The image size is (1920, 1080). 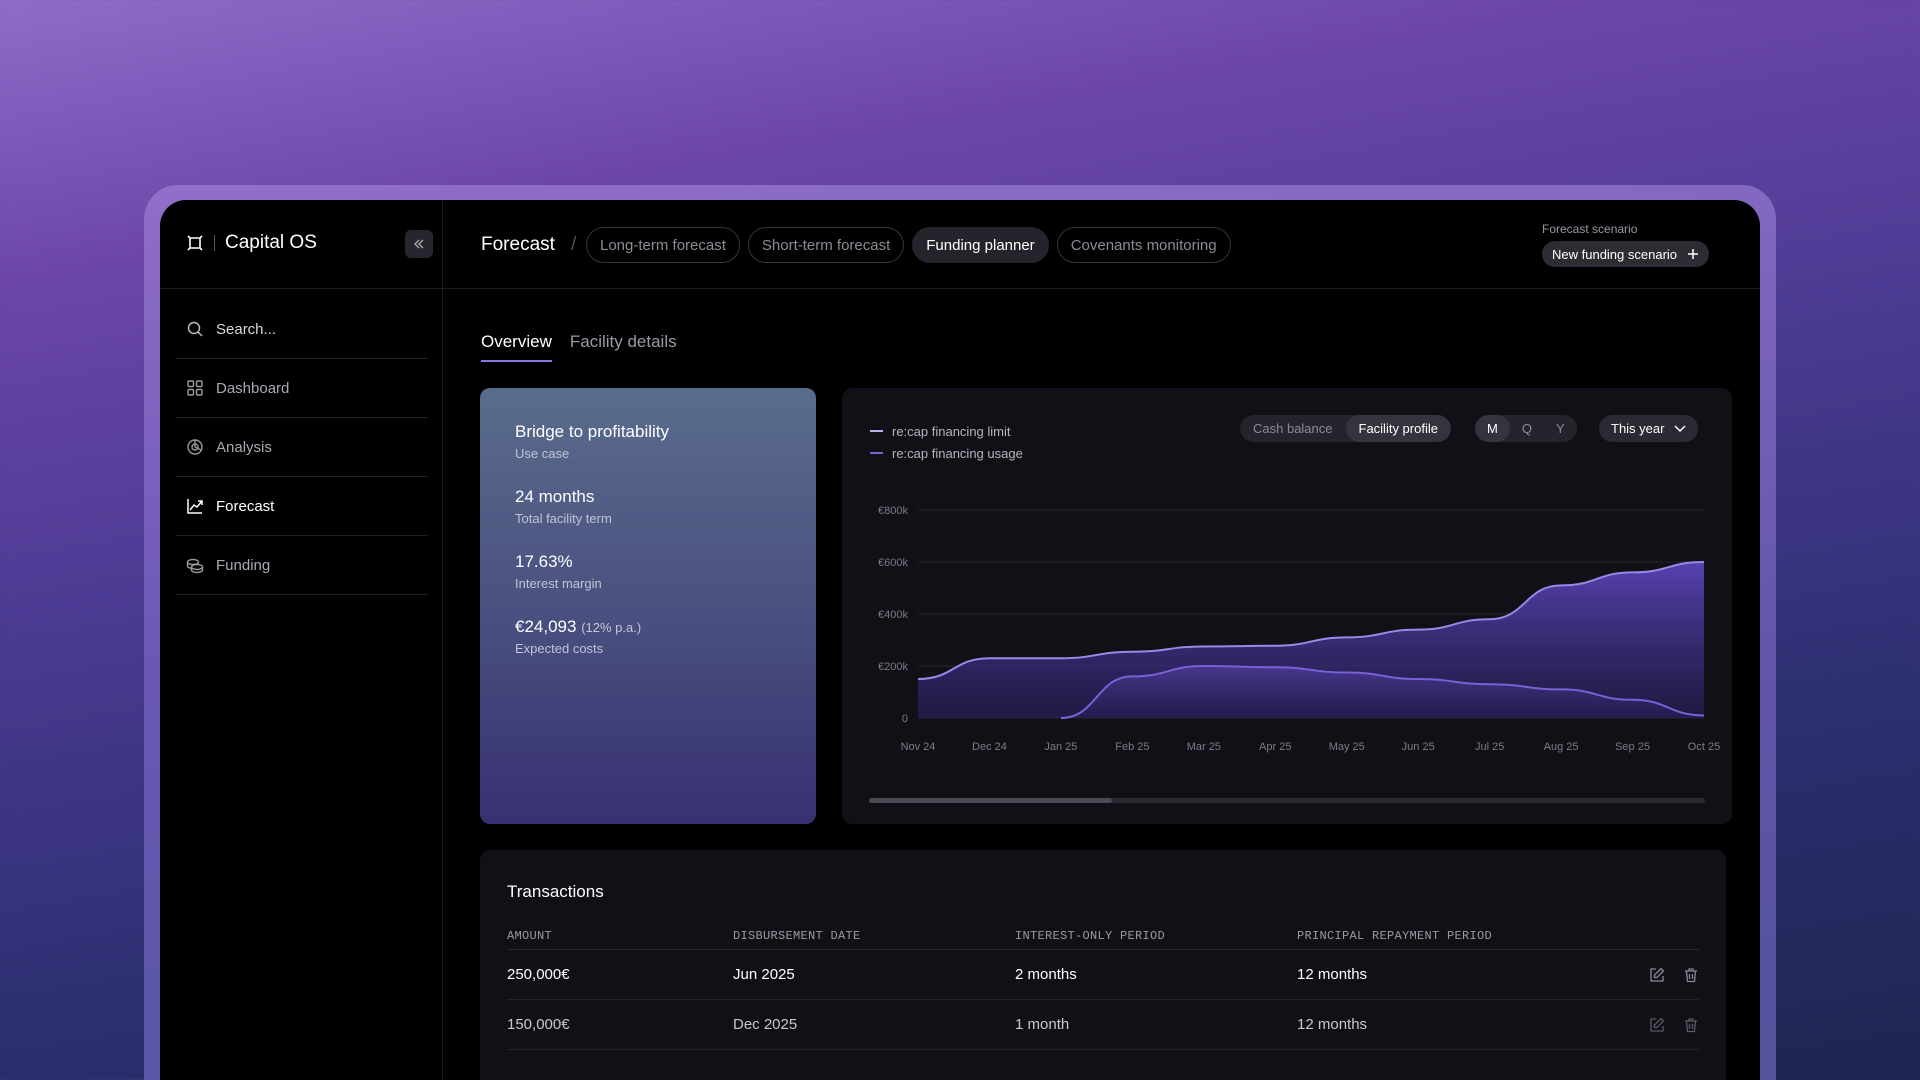 I want to click on page-title: Forecast, so click(x=518, y=244).